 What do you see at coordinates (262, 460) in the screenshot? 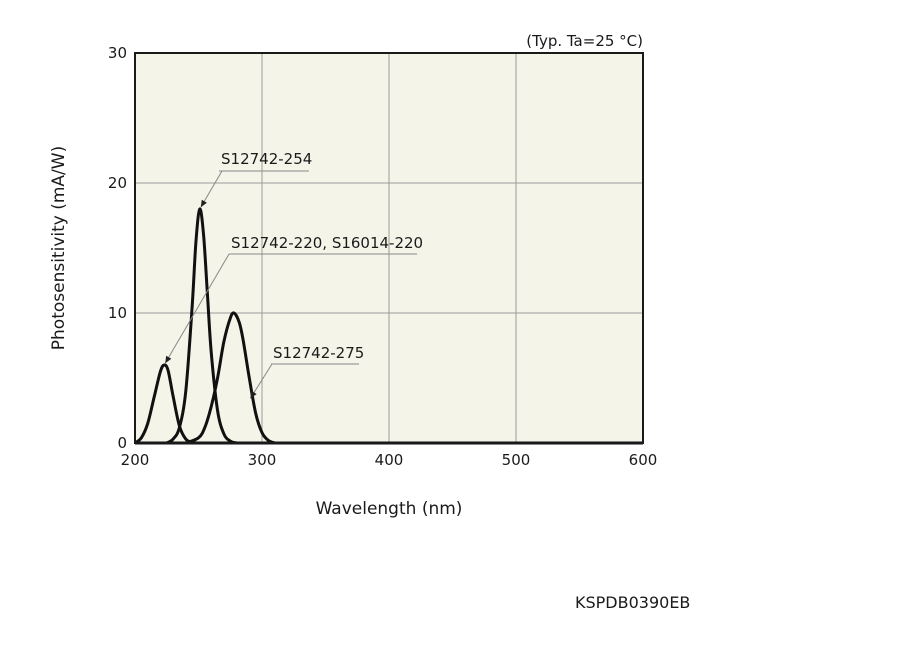
I see `x-tick-label: 300` at bounding box center [262, 460].